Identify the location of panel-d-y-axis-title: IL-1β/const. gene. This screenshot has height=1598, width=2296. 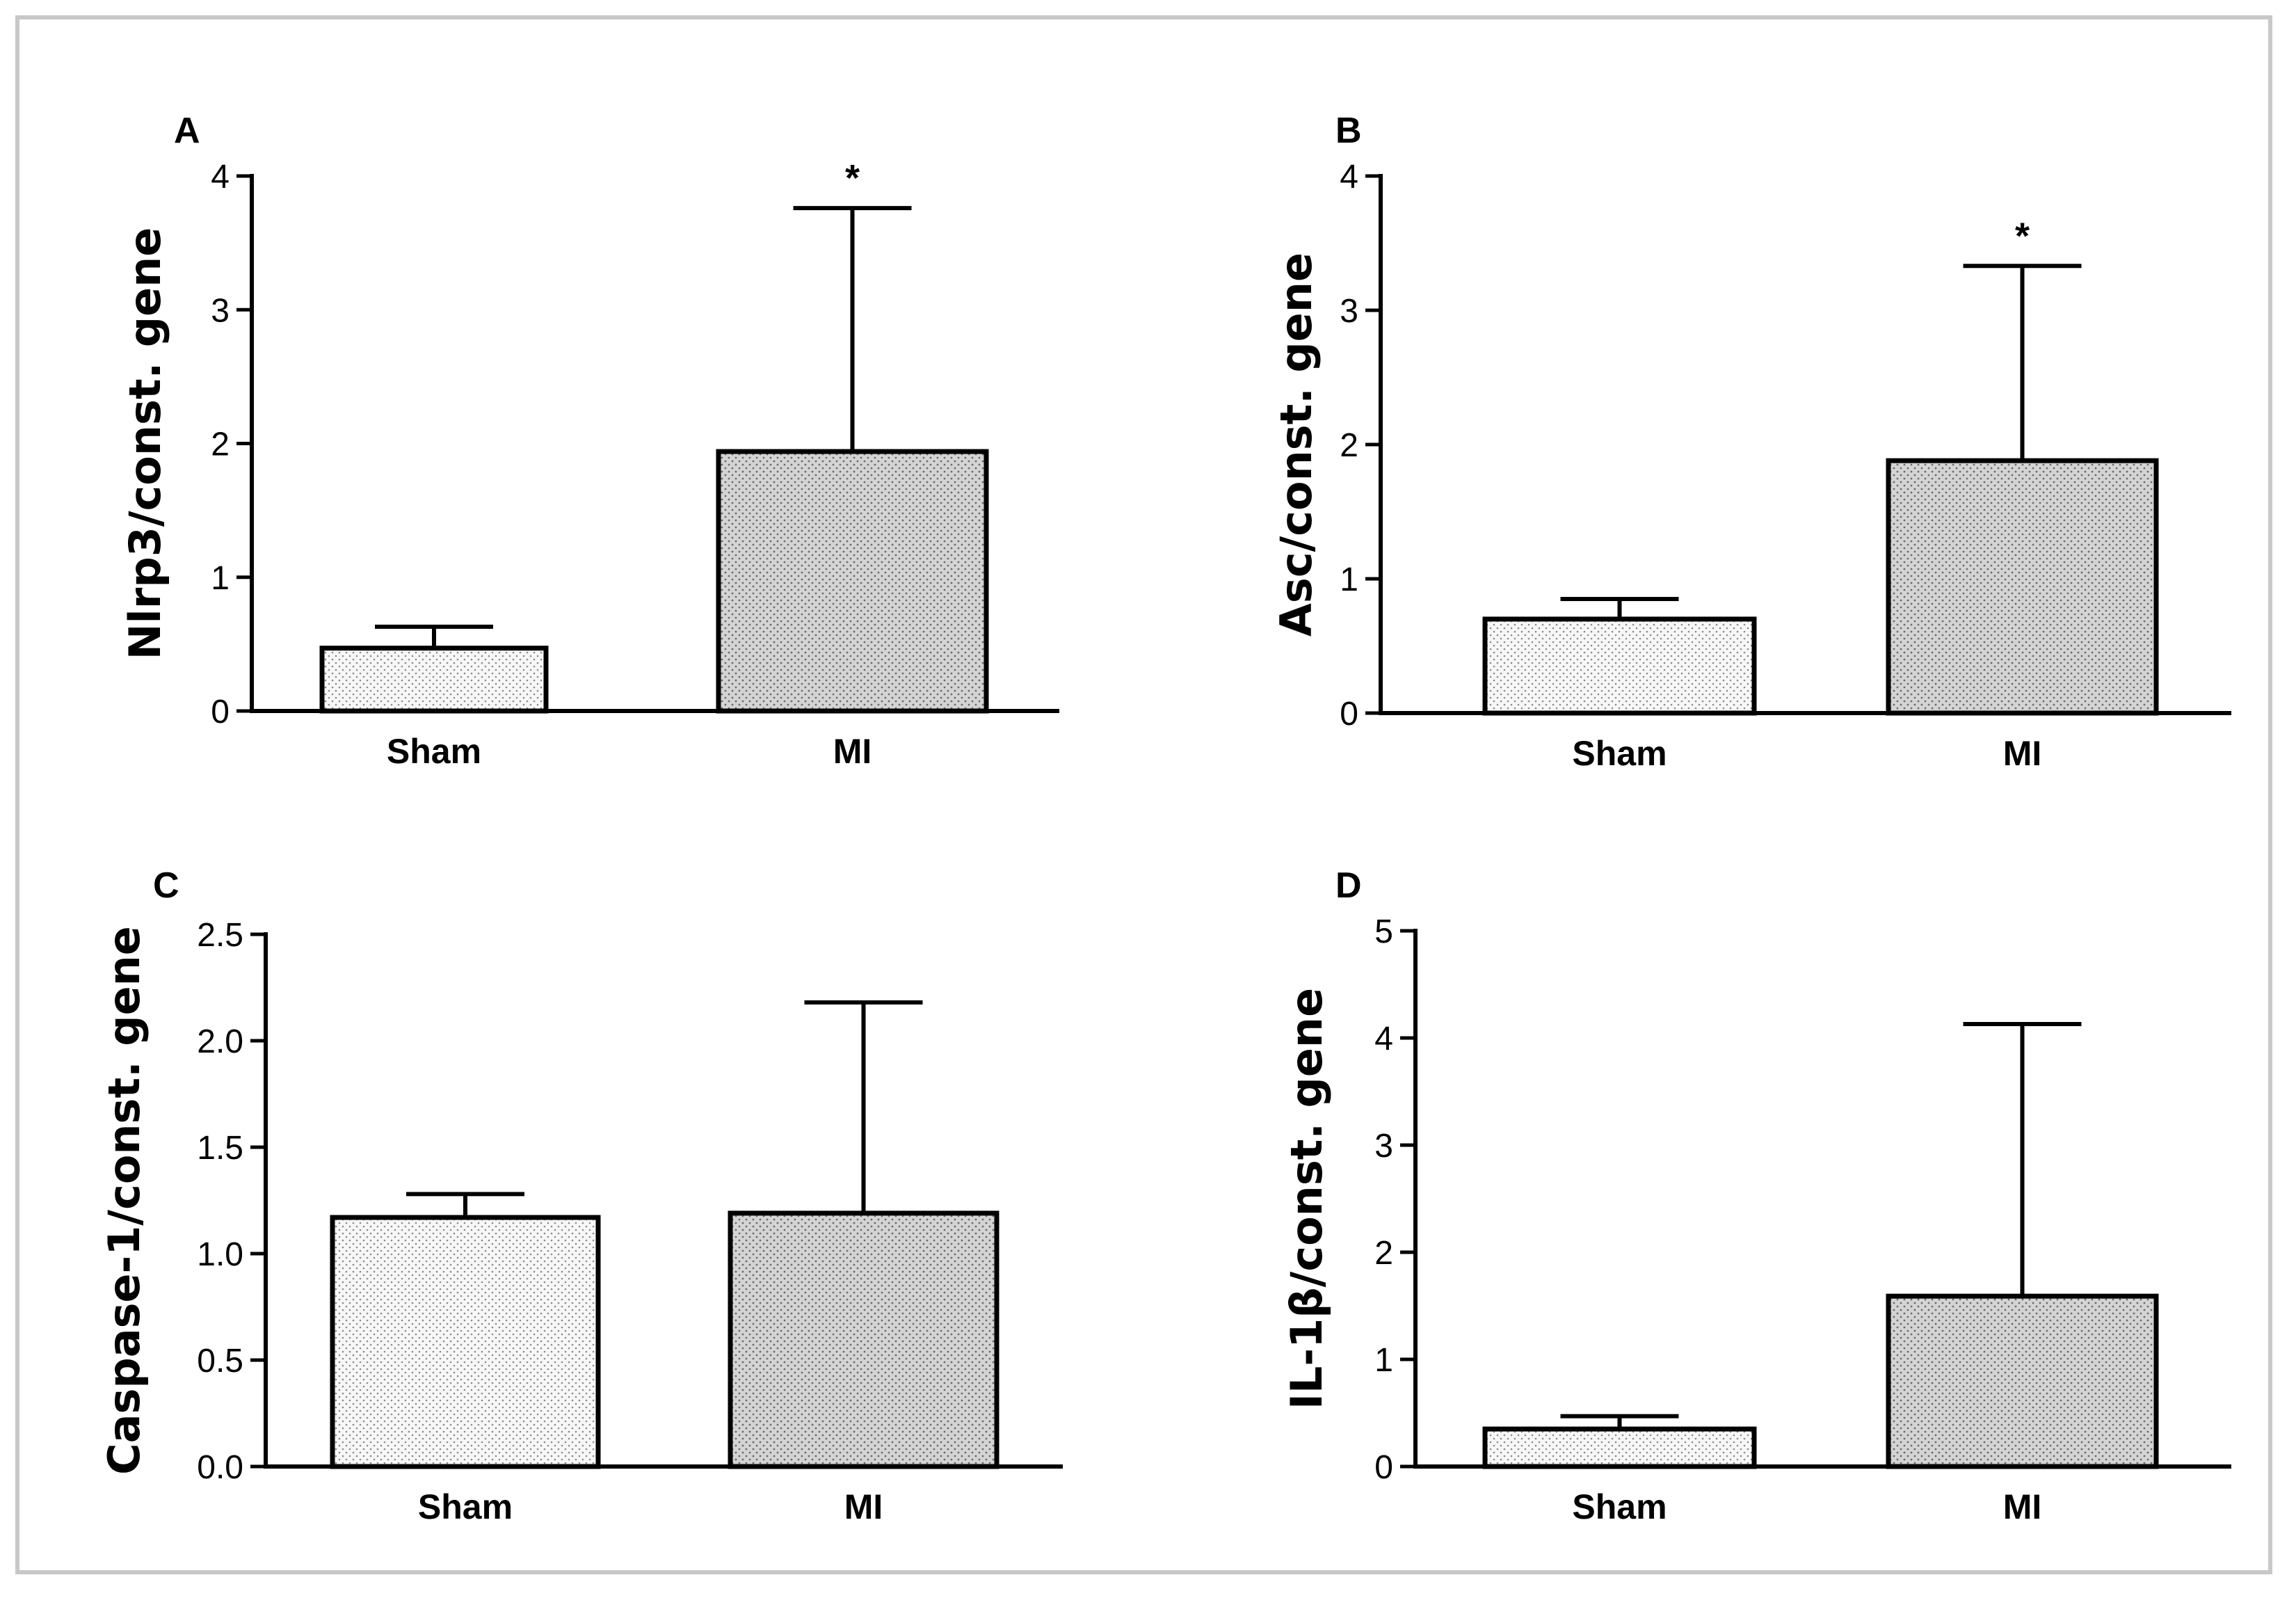
(1306, 1198).